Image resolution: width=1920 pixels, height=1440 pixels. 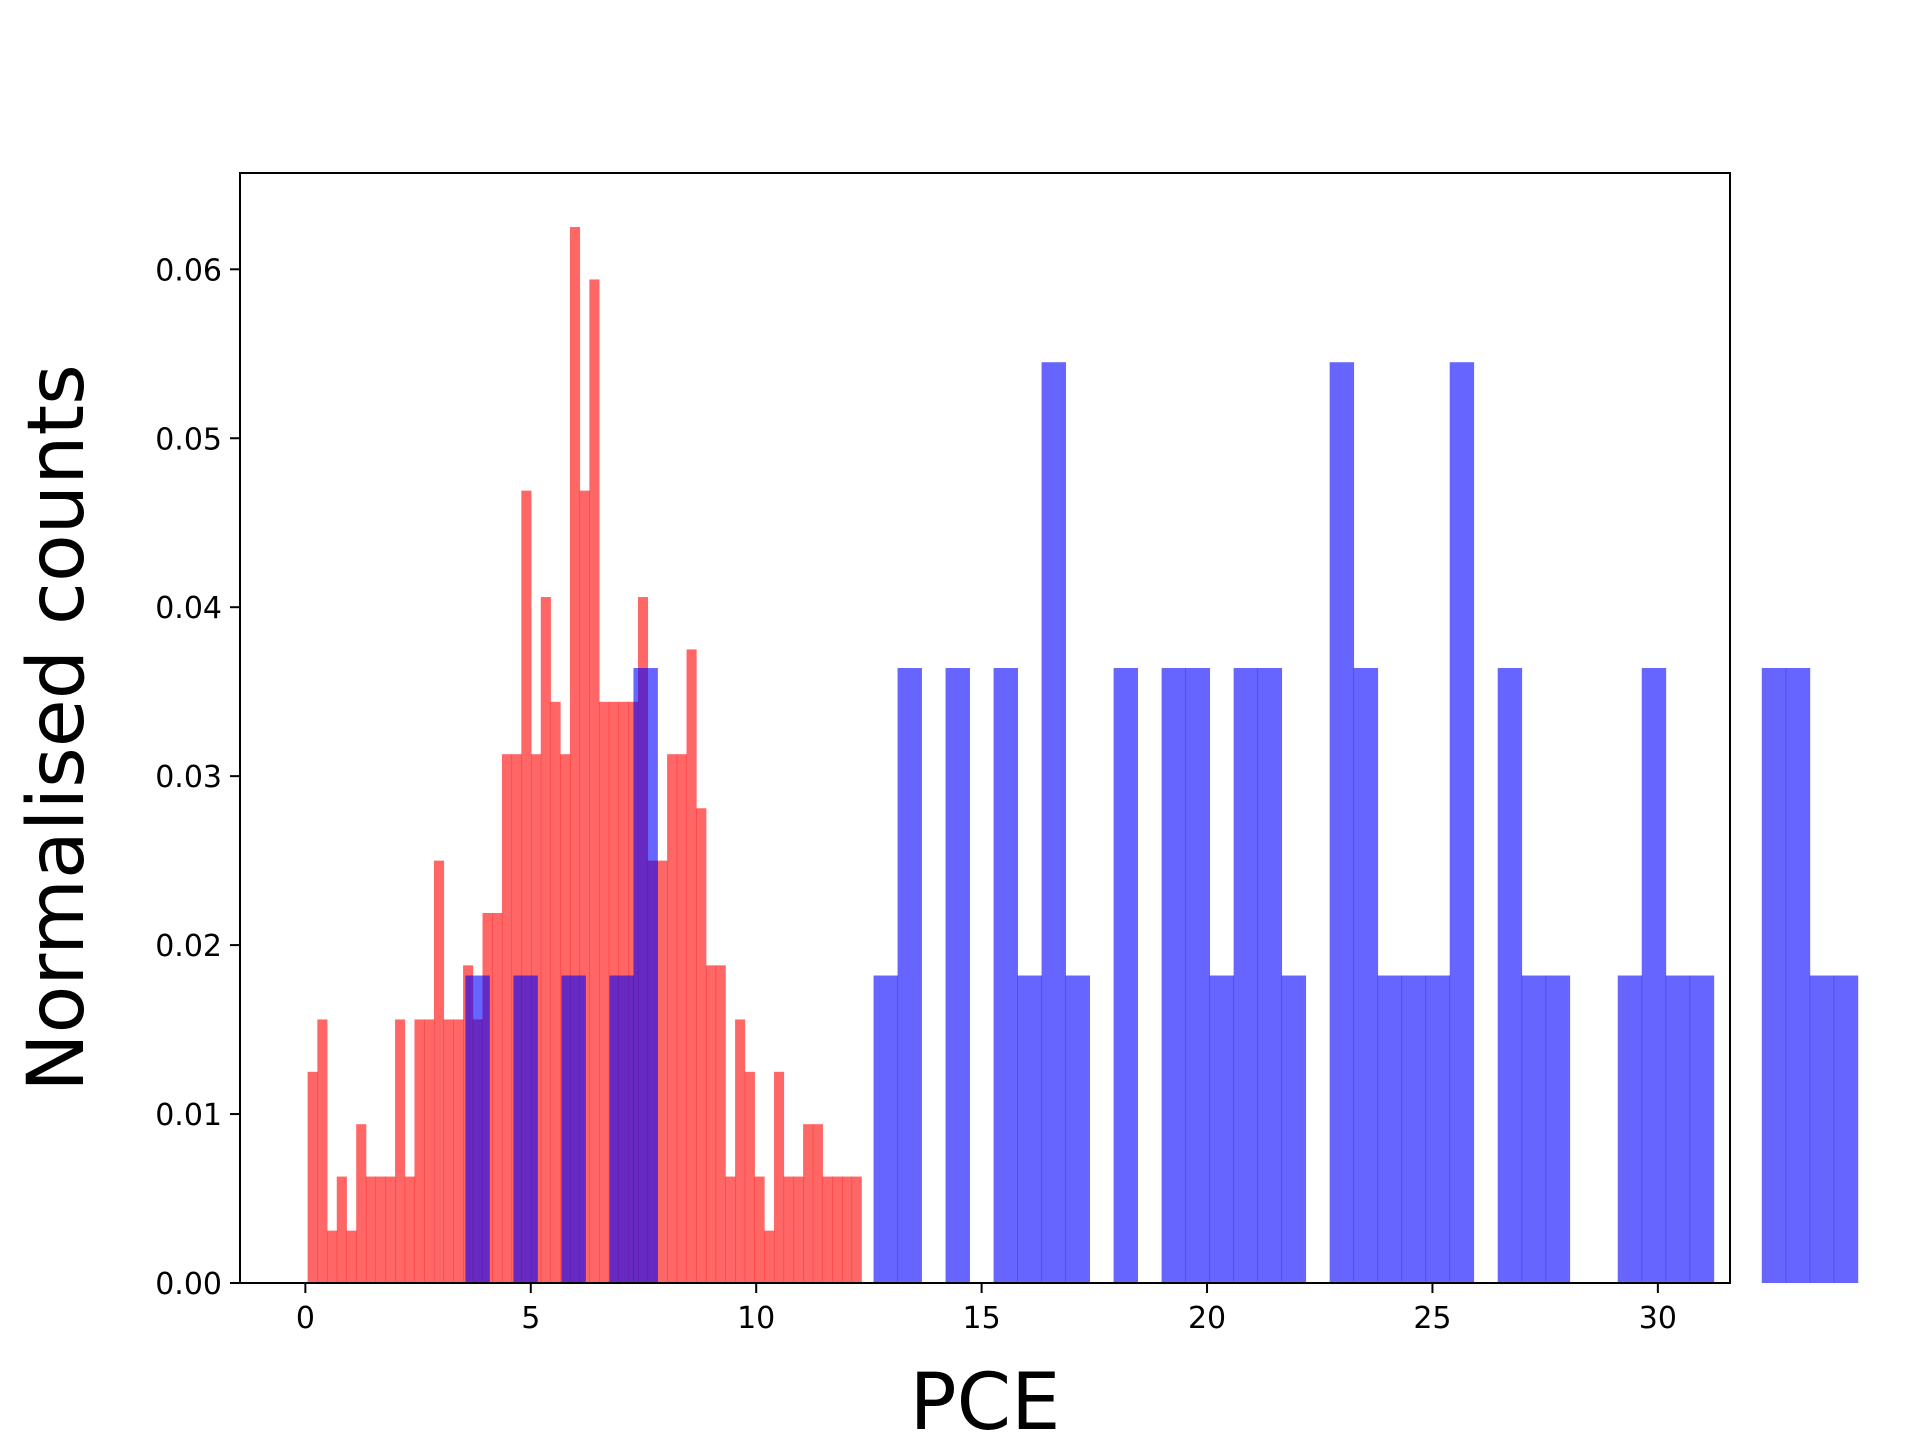 I want to click on x-tick-label: 15, so click(x=982, y=1318).